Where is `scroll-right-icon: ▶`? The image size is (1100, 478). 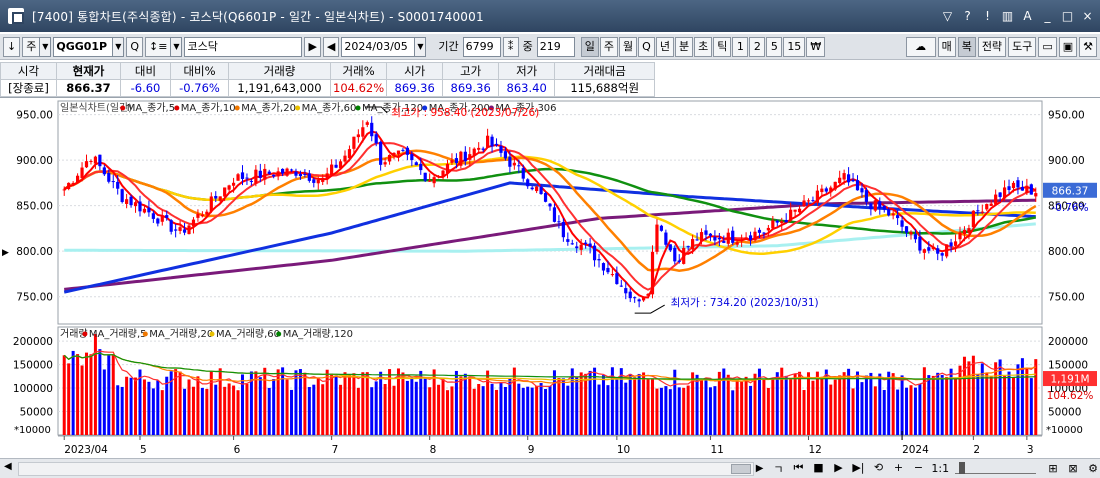
scroll-right-icon: ▶ is located at coordinates (759, 468).